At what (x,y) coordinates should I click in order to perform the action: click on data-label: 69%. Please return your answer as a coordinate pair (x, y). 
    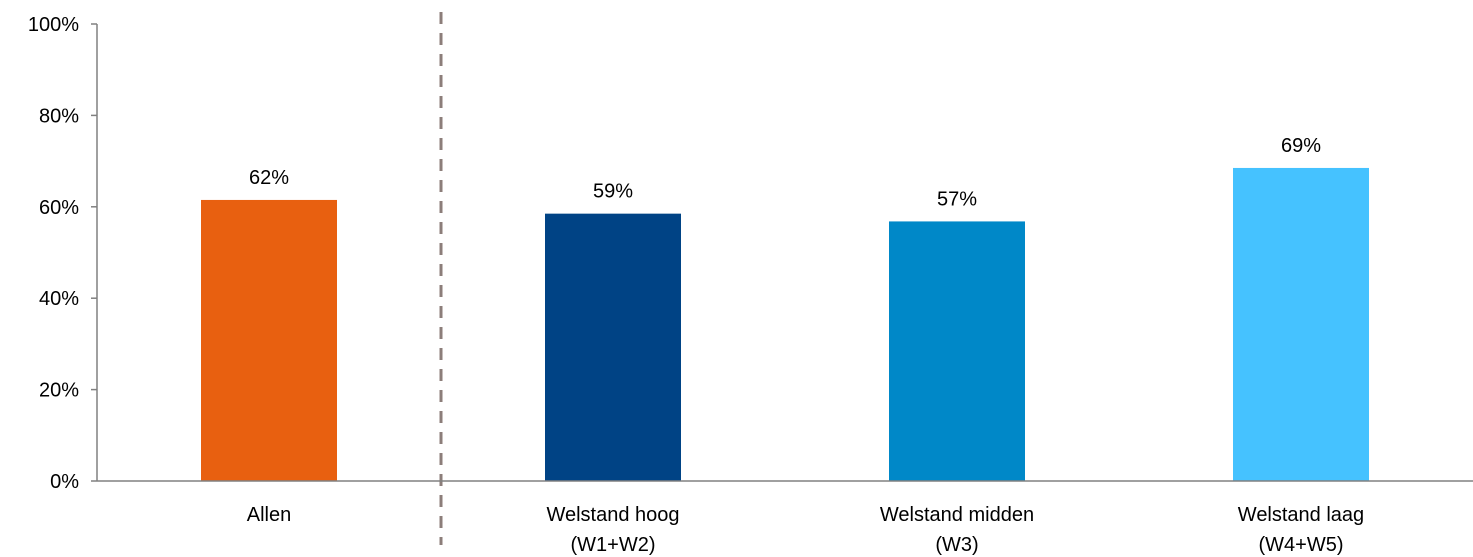
    Looking at the image, I should click on (1301, 146).